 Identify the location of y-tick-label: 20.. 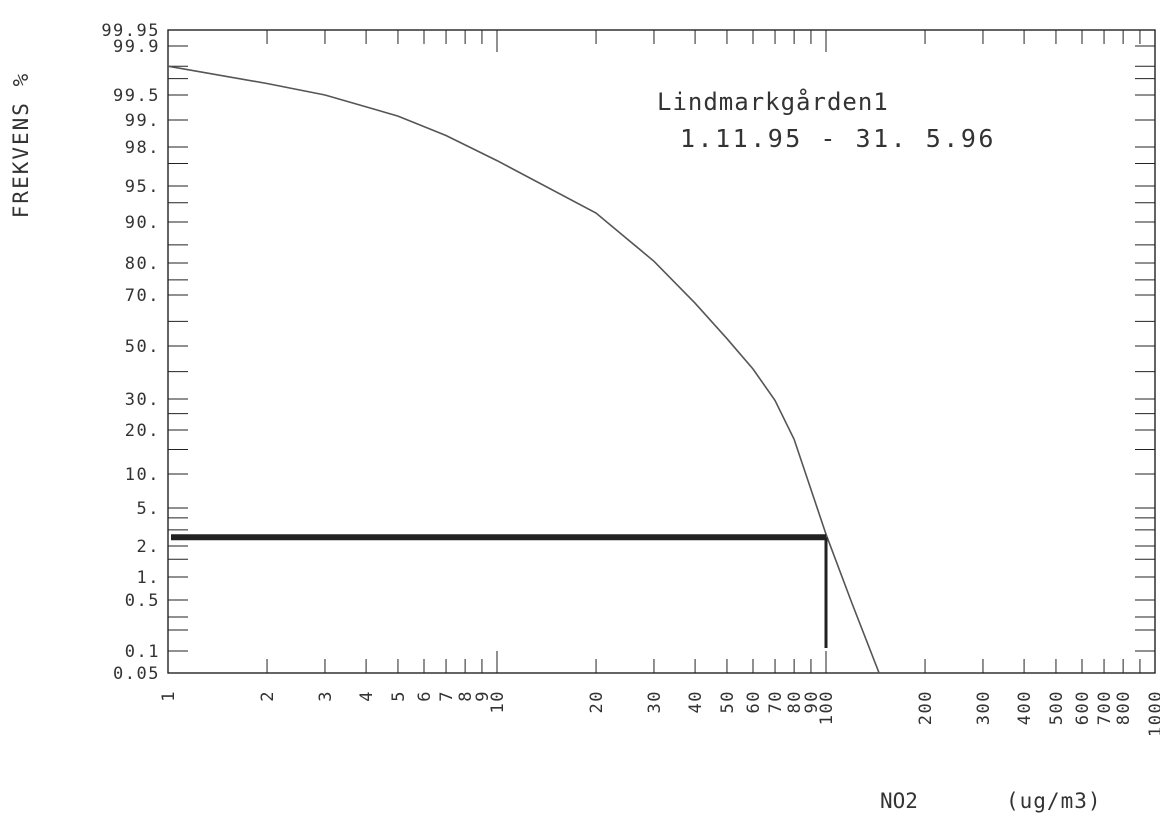
(142, 431).